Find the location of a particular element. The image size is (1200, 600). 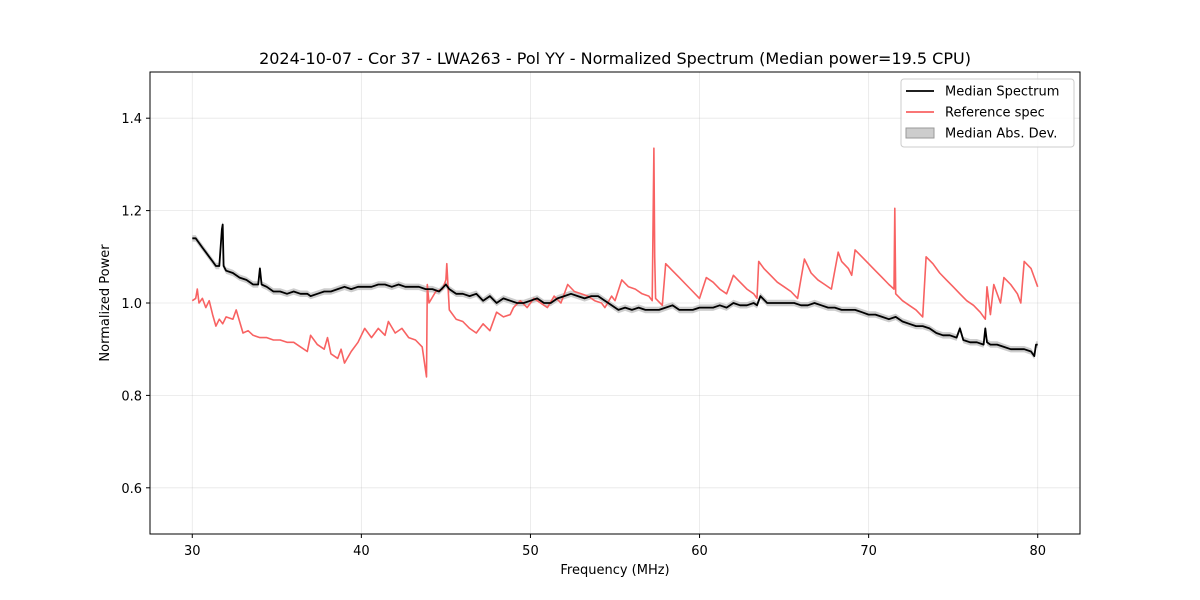

x-axis-label: Frequency (MHz) is located at coordinates (614, 570).